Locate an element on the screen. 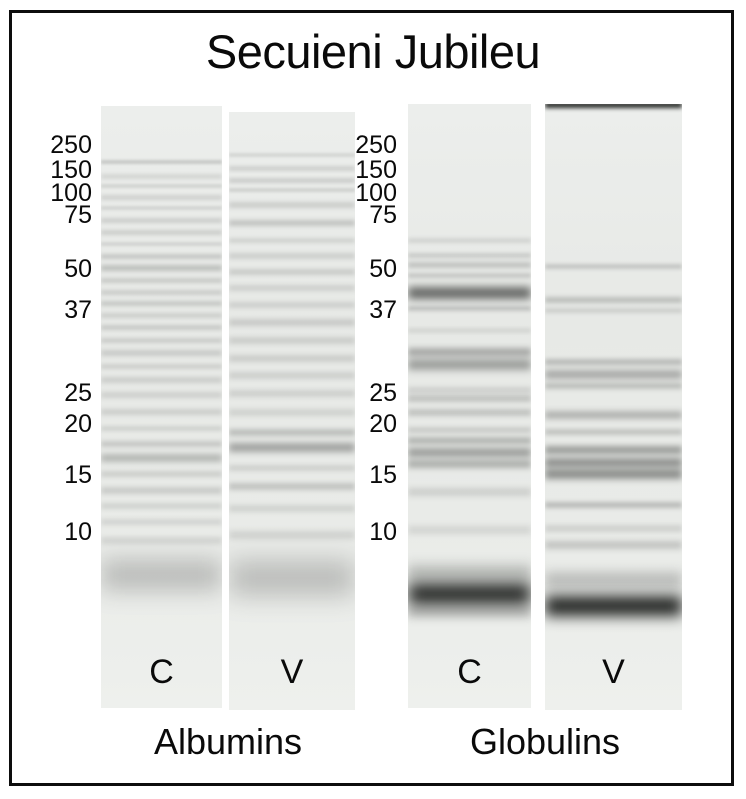  albumins-marker-ladder: 250 150 100 75 50 37 25 20 15 10 is located at coordinates (66, 280).